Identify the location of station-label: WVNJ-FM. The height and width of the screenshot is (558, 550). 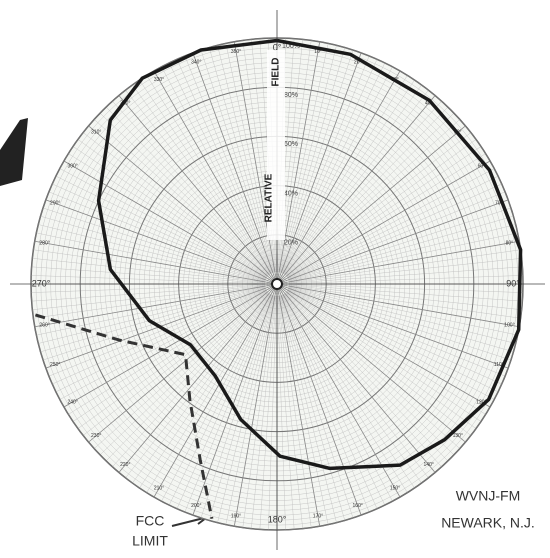
(488, 496).